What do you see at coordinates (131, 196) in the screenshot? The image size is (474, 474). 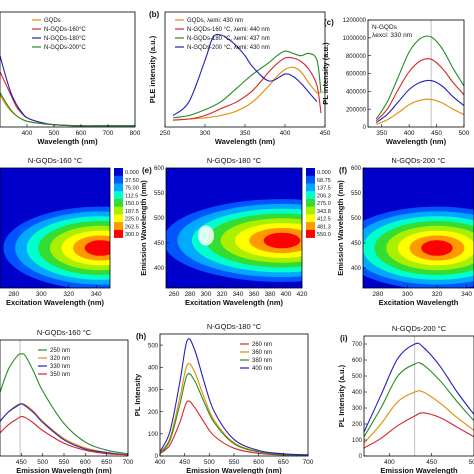 I see `colorbar-label-d: 112.5` at bounding box center [131, 196].